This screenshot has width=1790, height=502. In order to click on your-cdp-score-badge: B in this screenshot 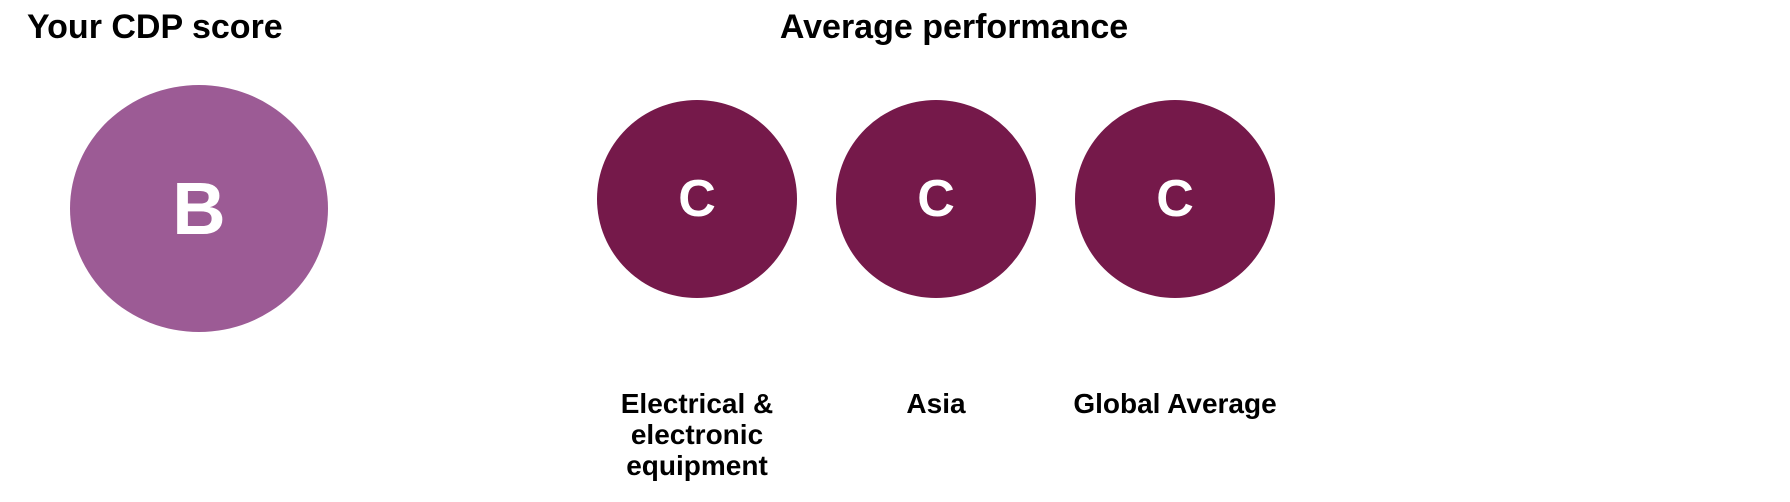, I will do `click(199, 208)`.